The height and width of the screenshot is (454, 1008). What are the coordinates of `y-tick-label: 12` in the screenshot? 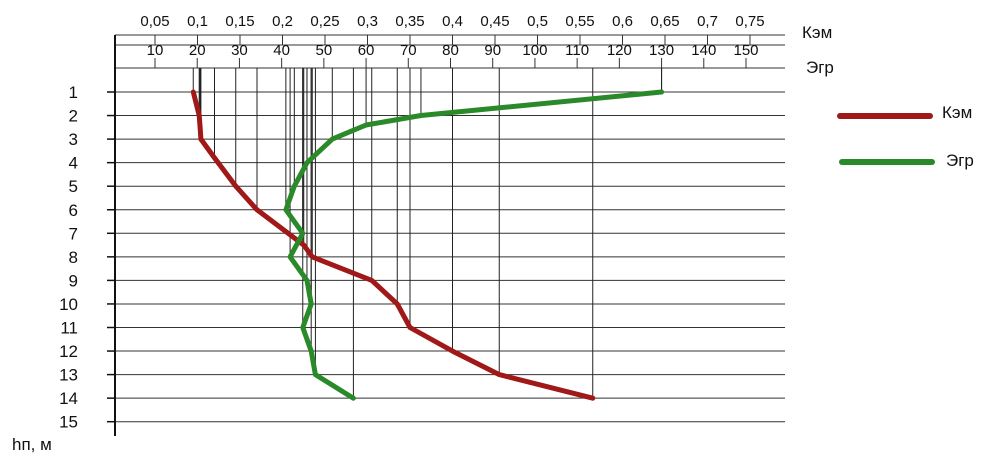 It's located at (68, 351).